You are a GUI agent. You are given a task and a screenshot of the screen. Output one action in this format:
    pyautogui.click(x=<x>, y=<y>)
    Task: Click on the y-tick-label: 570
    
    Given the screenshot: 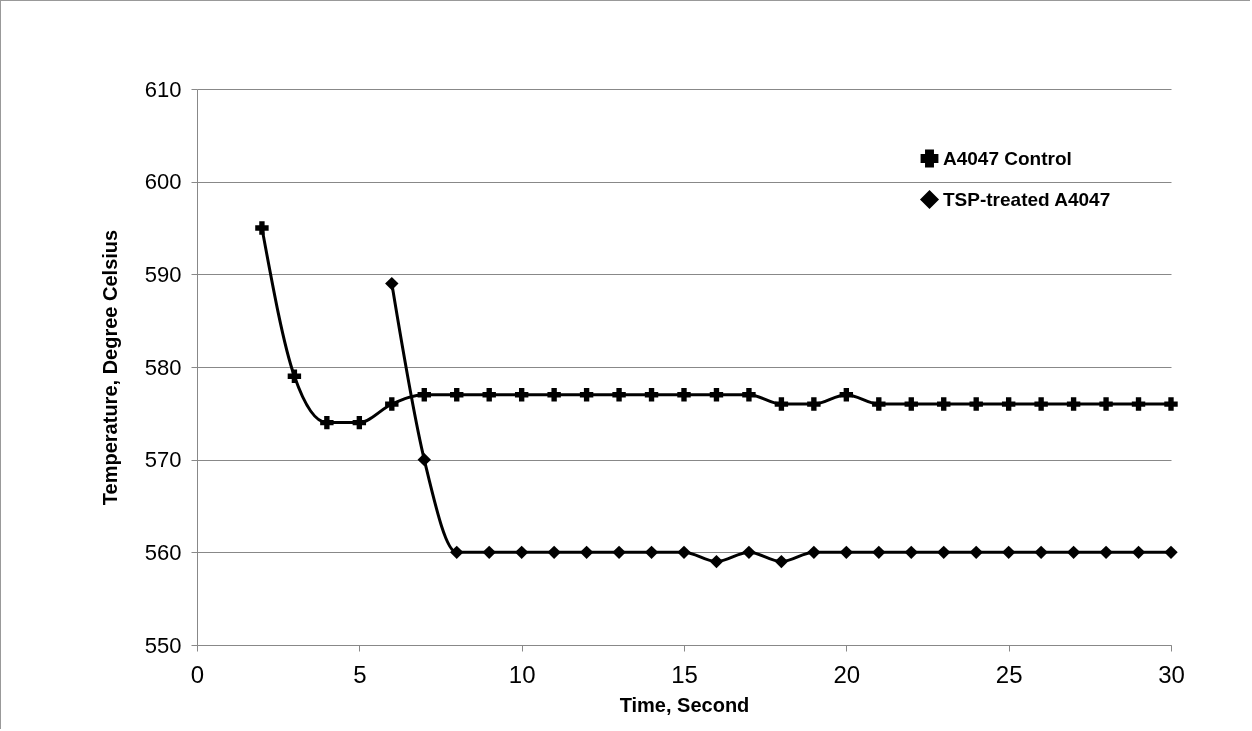 What is the action you would take?
    pyautogui.click(x=163, y=460)
    